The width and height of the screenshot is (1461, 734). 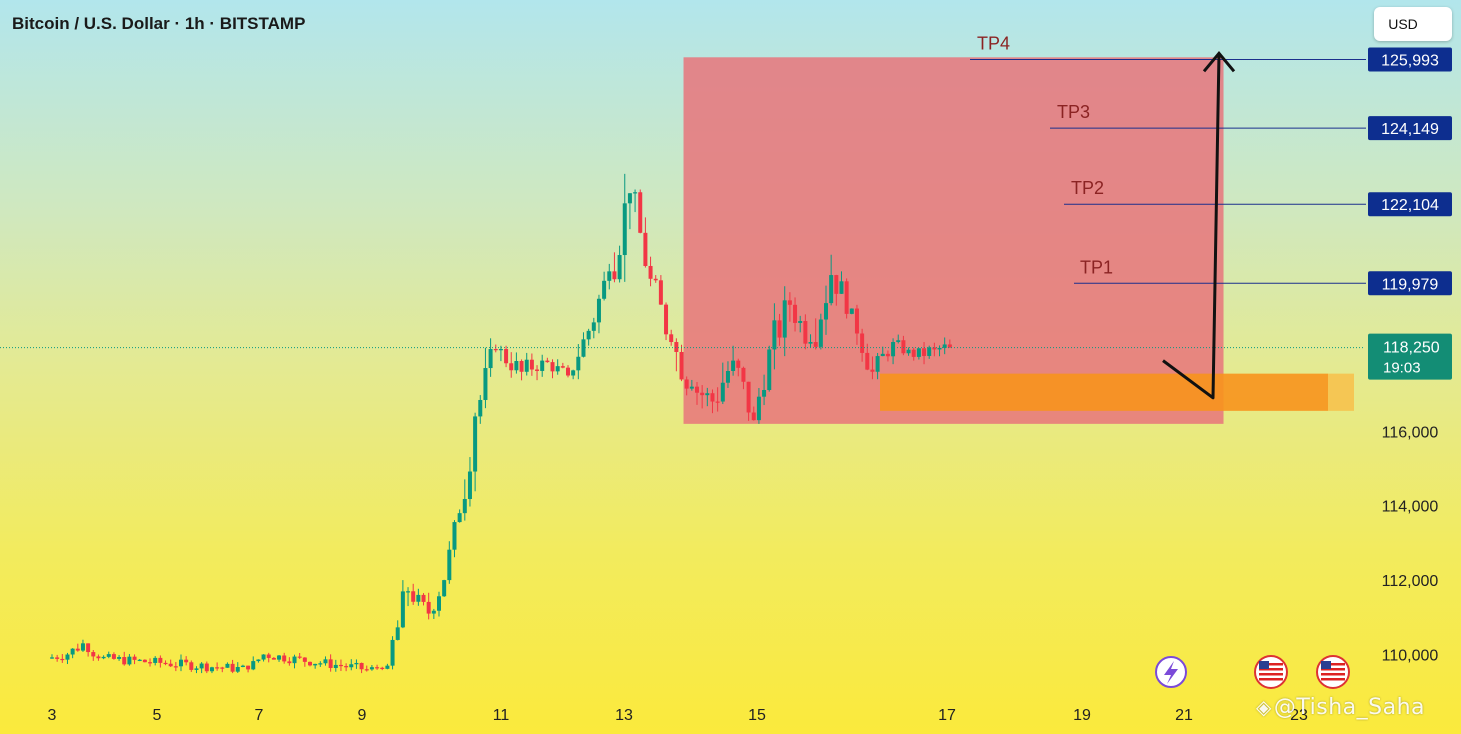 I want to click on y-tick-label: 110,000, so click(x=1410, y=656).